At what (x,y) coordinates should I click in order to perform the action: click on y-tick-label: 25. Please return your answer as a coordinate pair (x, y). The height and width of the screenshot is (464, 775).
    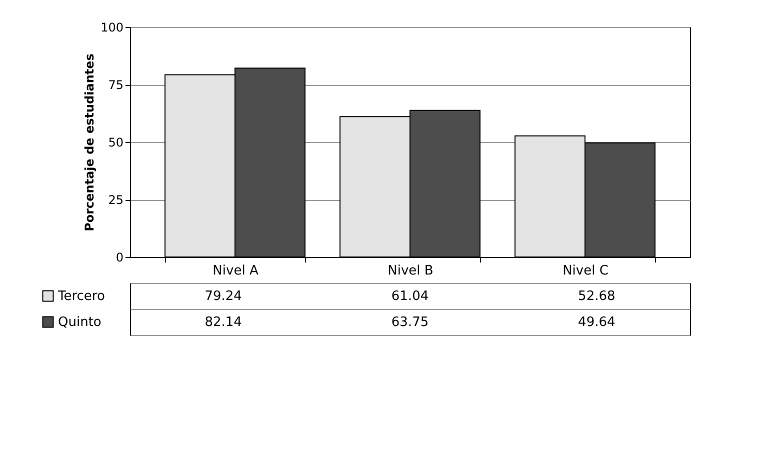
    Looking at the image, I should click on (116, 200).